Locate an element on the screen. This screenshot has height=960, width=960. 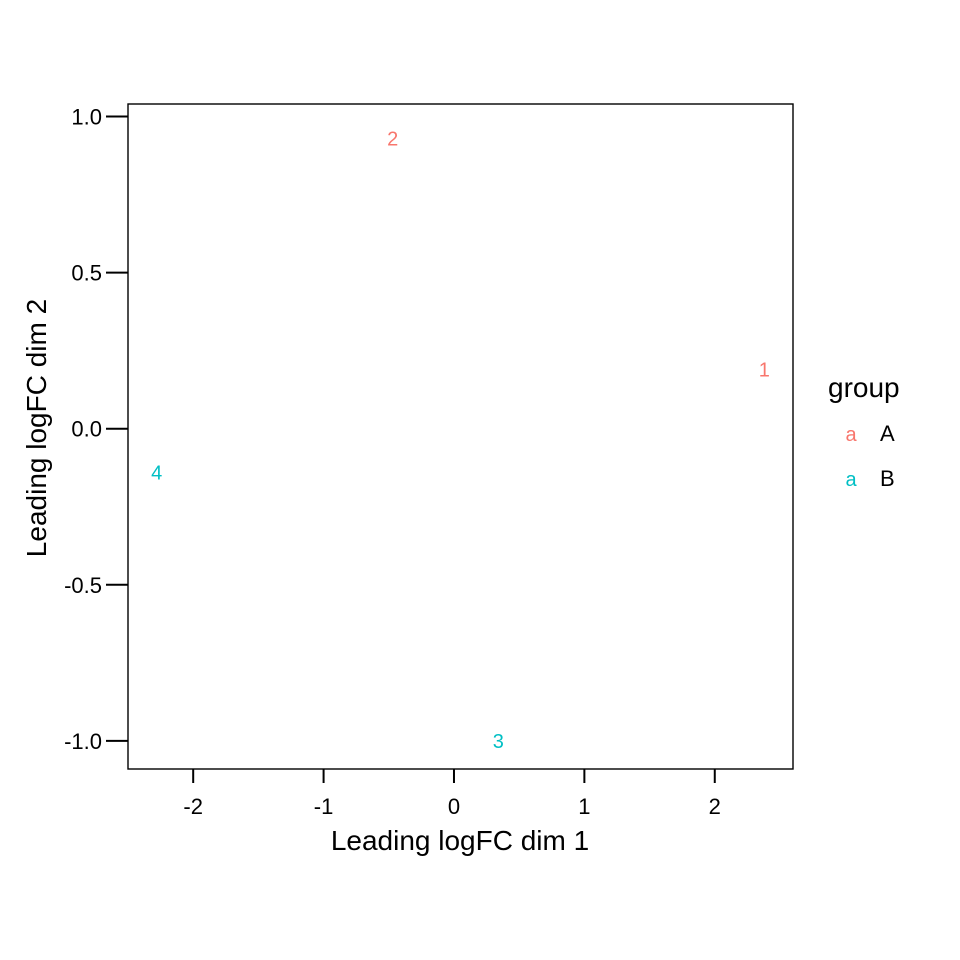
x-axis-title: Leading logFC dim 1 is located at coordinates (460, 840).